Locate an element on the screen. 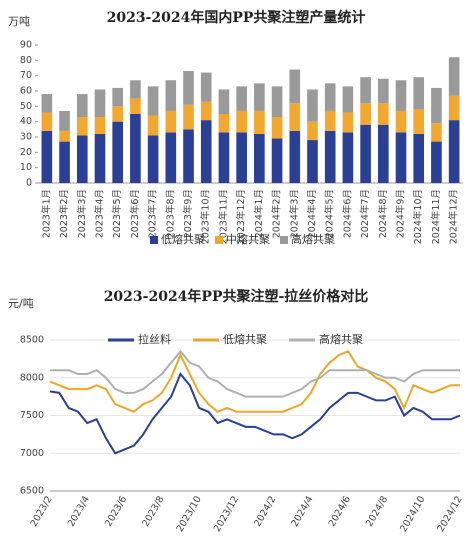 The image size is (473, 542). legend-label: 高熔共聚 is located at coordinates (341, 339).